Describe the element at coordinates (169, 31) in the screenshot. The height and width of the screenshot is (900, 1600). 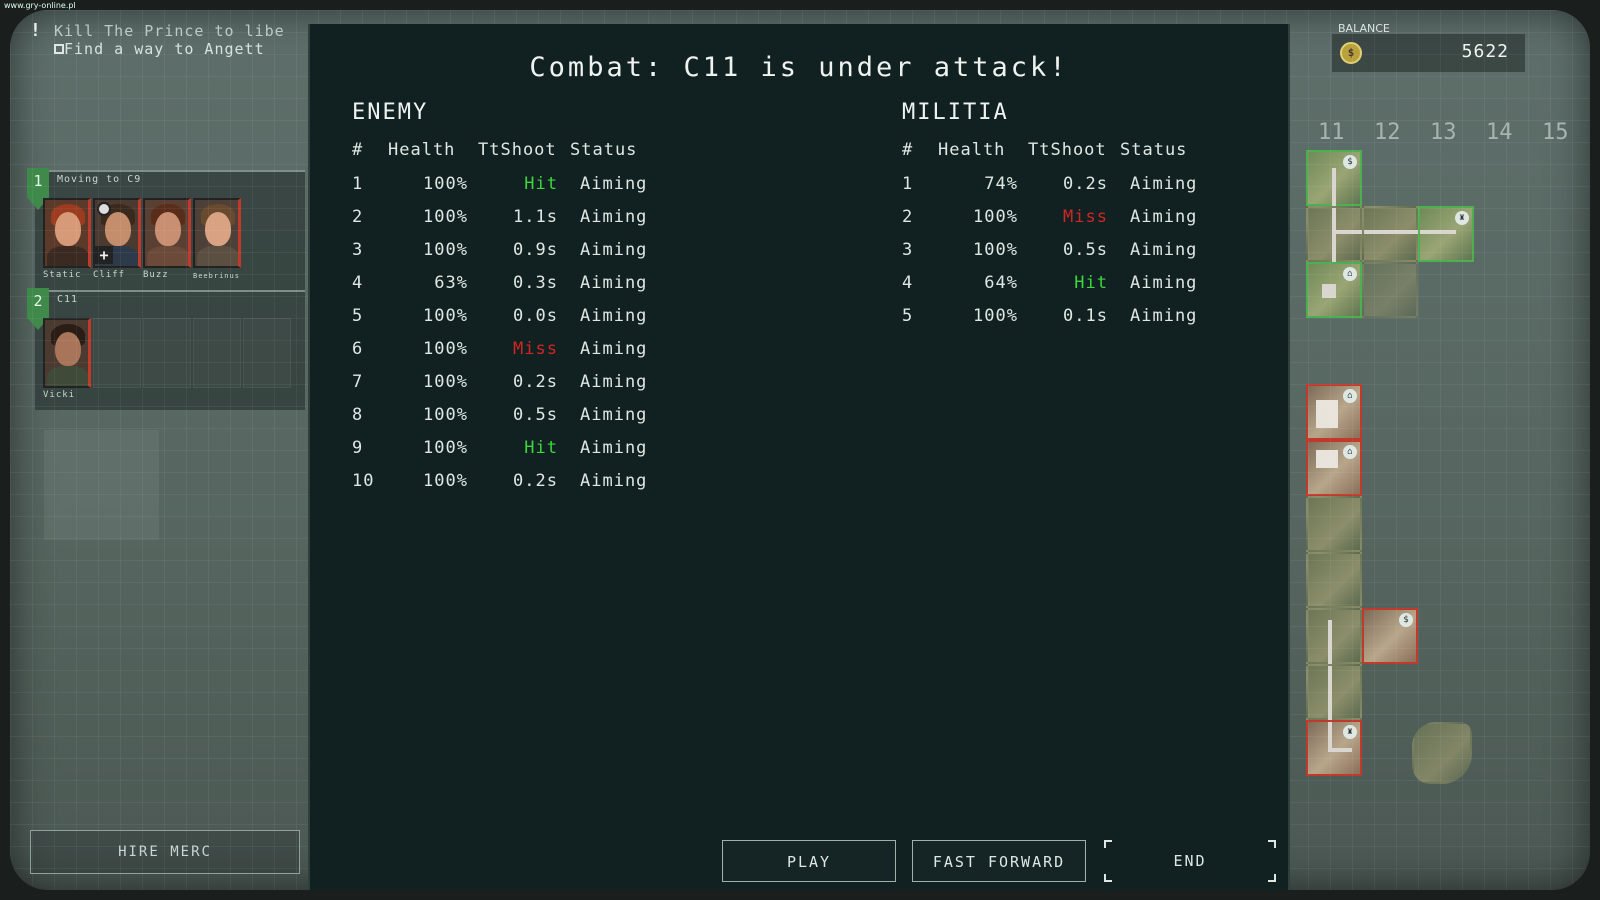
I see `objective-text: Kill The Prince to libe` at that location.